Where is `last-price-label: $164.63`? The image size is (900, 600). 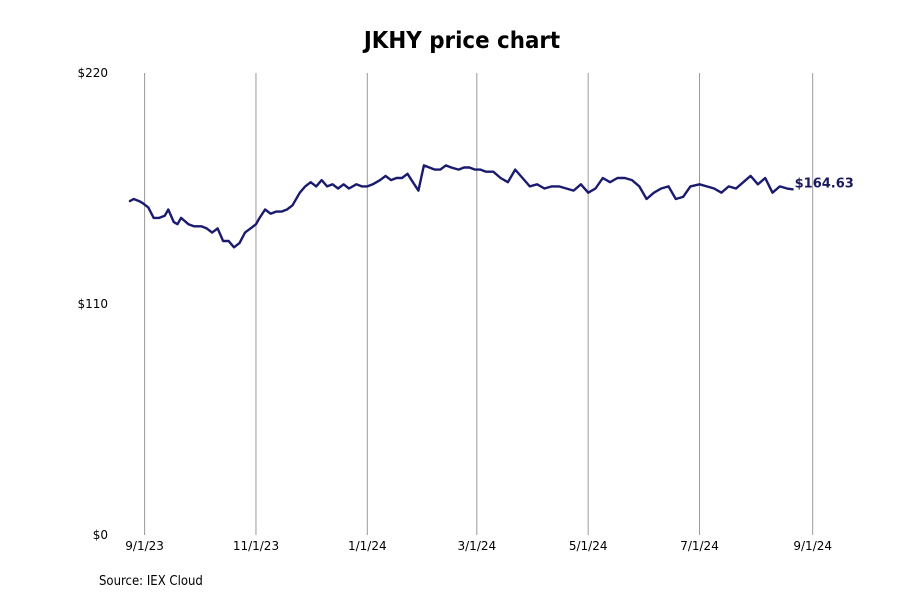 last-price-label: $164.63 is located at coordinates (824, 183).